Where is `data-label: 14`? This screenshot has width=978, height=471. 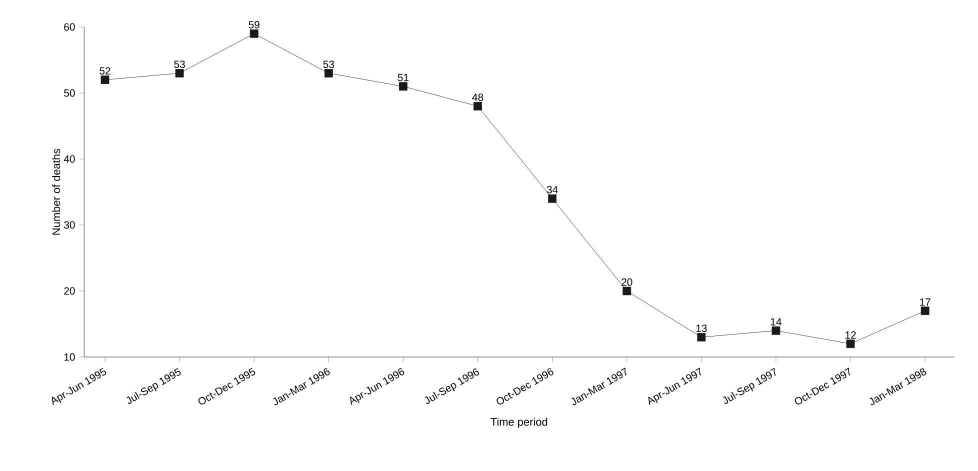
data-label: 14 is located at coordinates (776, 322).